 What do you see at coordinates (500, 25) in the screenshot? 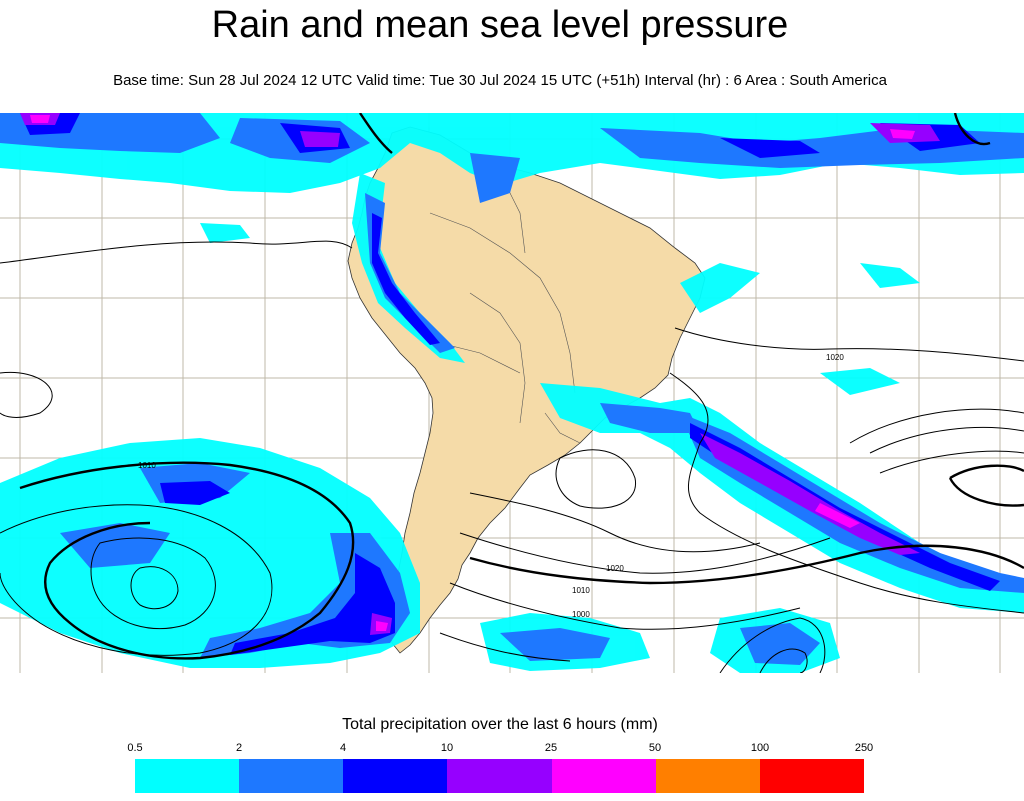
I see `chart-title: Rain and mean sea level pressure` at bounding box center [500, 25].